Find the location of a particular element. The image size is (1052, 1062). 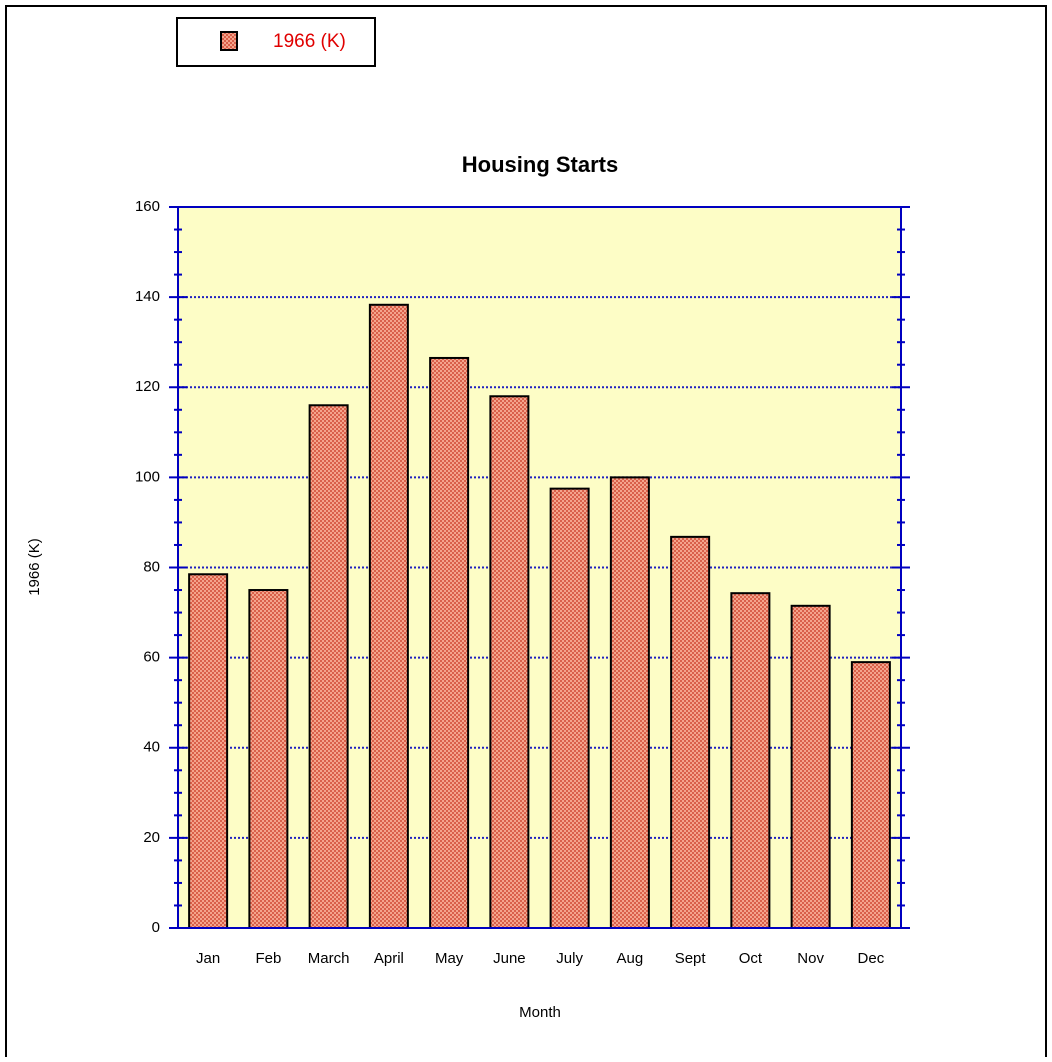

x-axis-label: Month is located at coordinates (540, 1012).